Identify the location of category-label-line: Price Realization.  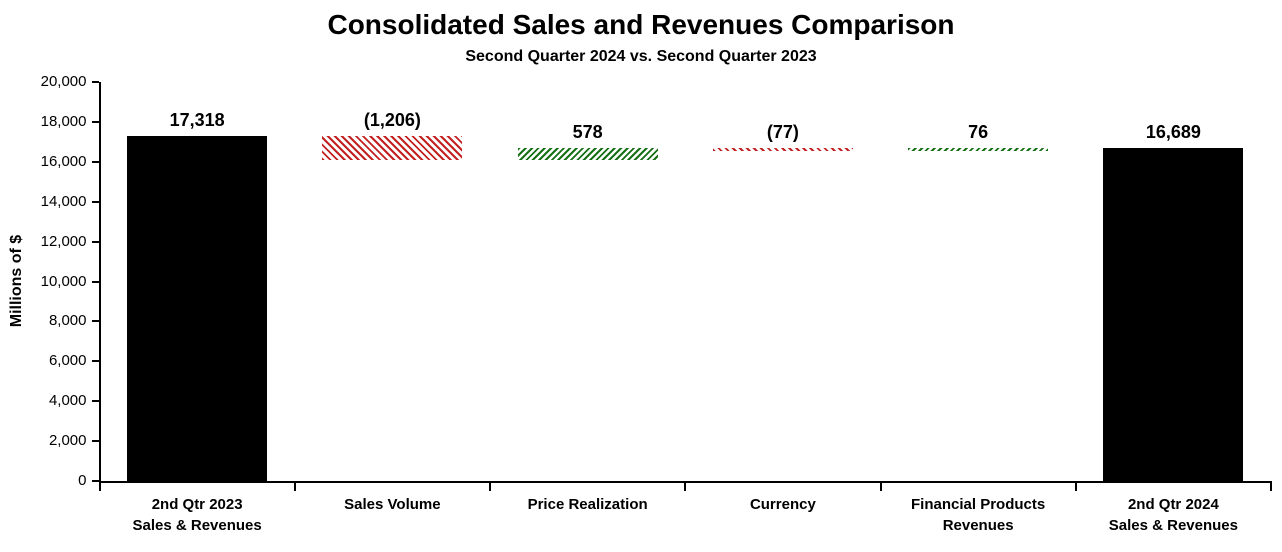
(587, 504).